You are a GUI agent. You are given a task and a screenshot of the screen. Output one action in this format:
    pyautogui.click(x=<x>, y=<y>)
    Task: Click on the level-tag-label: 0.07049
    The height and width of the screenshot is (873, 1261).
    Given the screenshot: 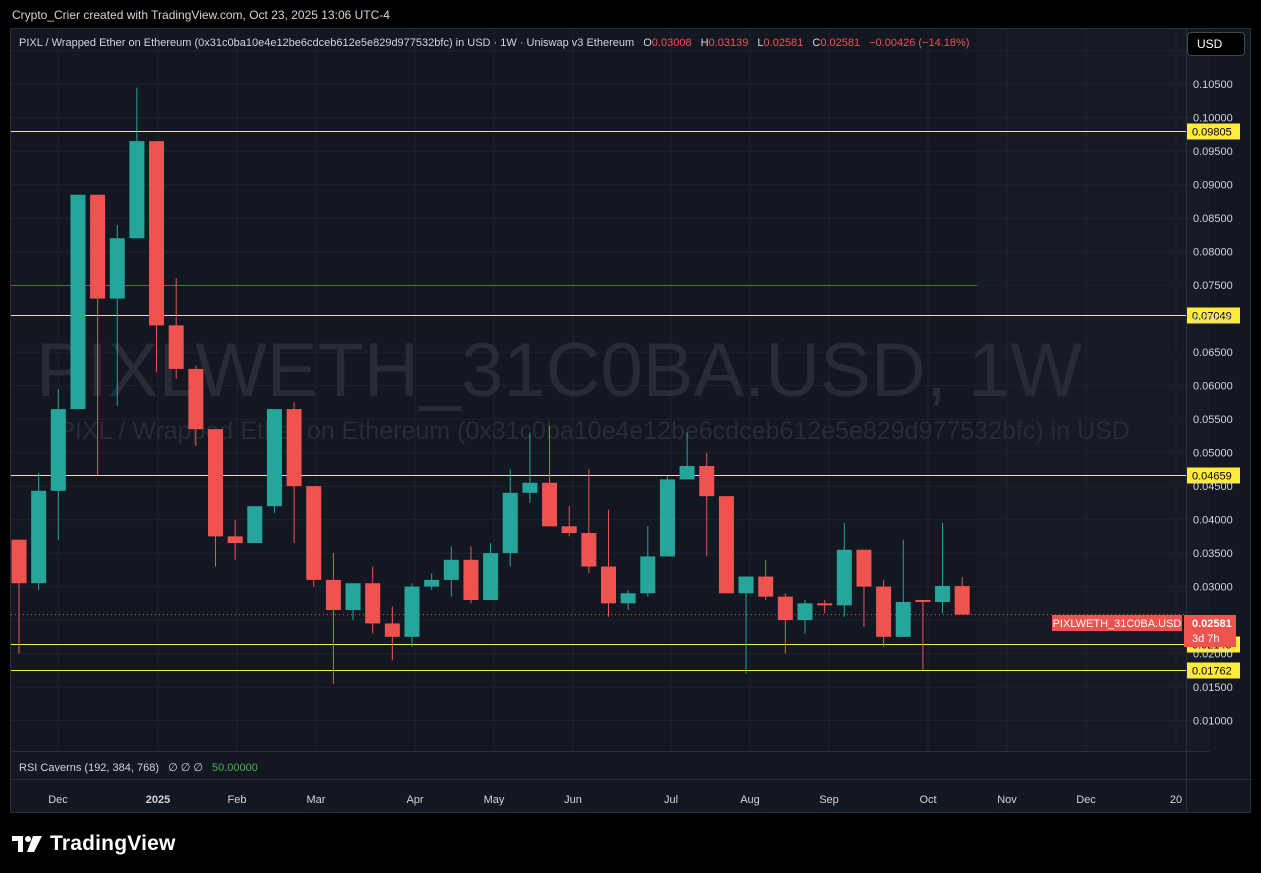 What is the action you would take?
    pyautogui.click(x=1212, y=317)
    